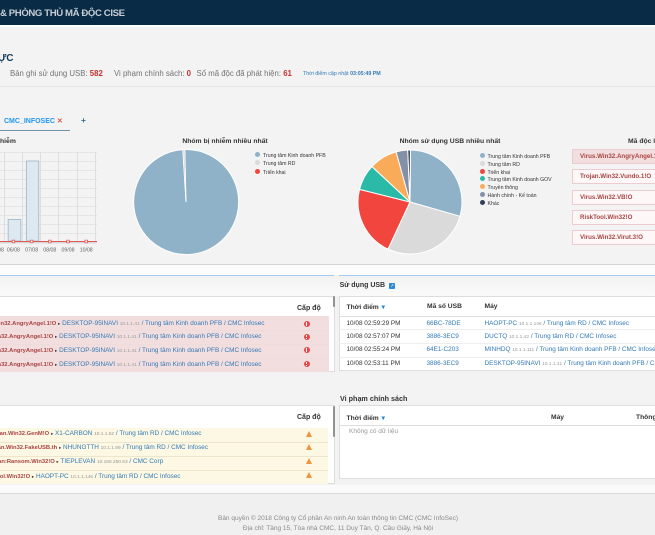 The width and height of the screenshot is (655, 535). Describe the element at coordinates (86, 251) in the screenshot. I see `svg-text: 10/08` at that location.